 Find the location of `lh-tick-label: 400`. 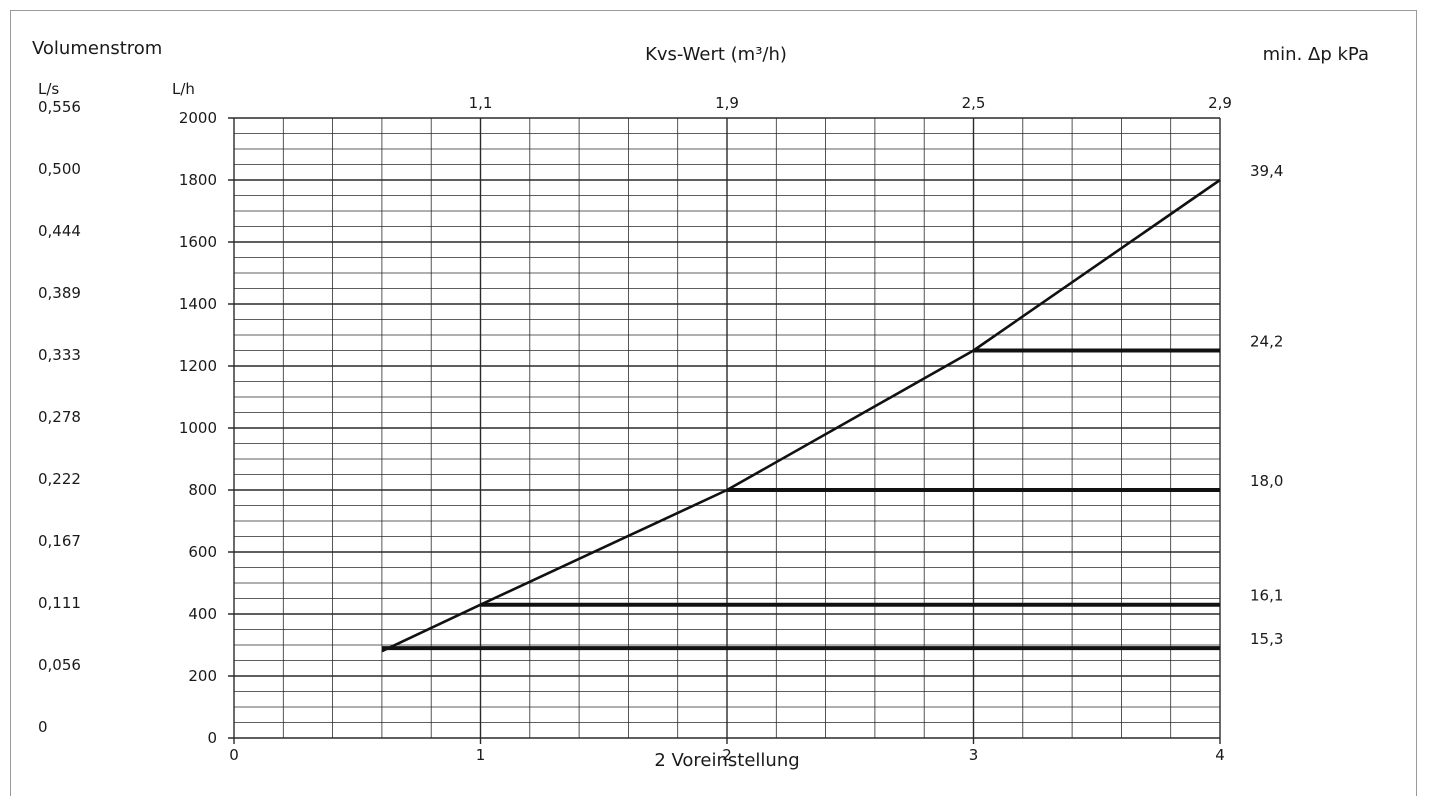

lh-tick-label: 400 is located at coordinates (202, 614).